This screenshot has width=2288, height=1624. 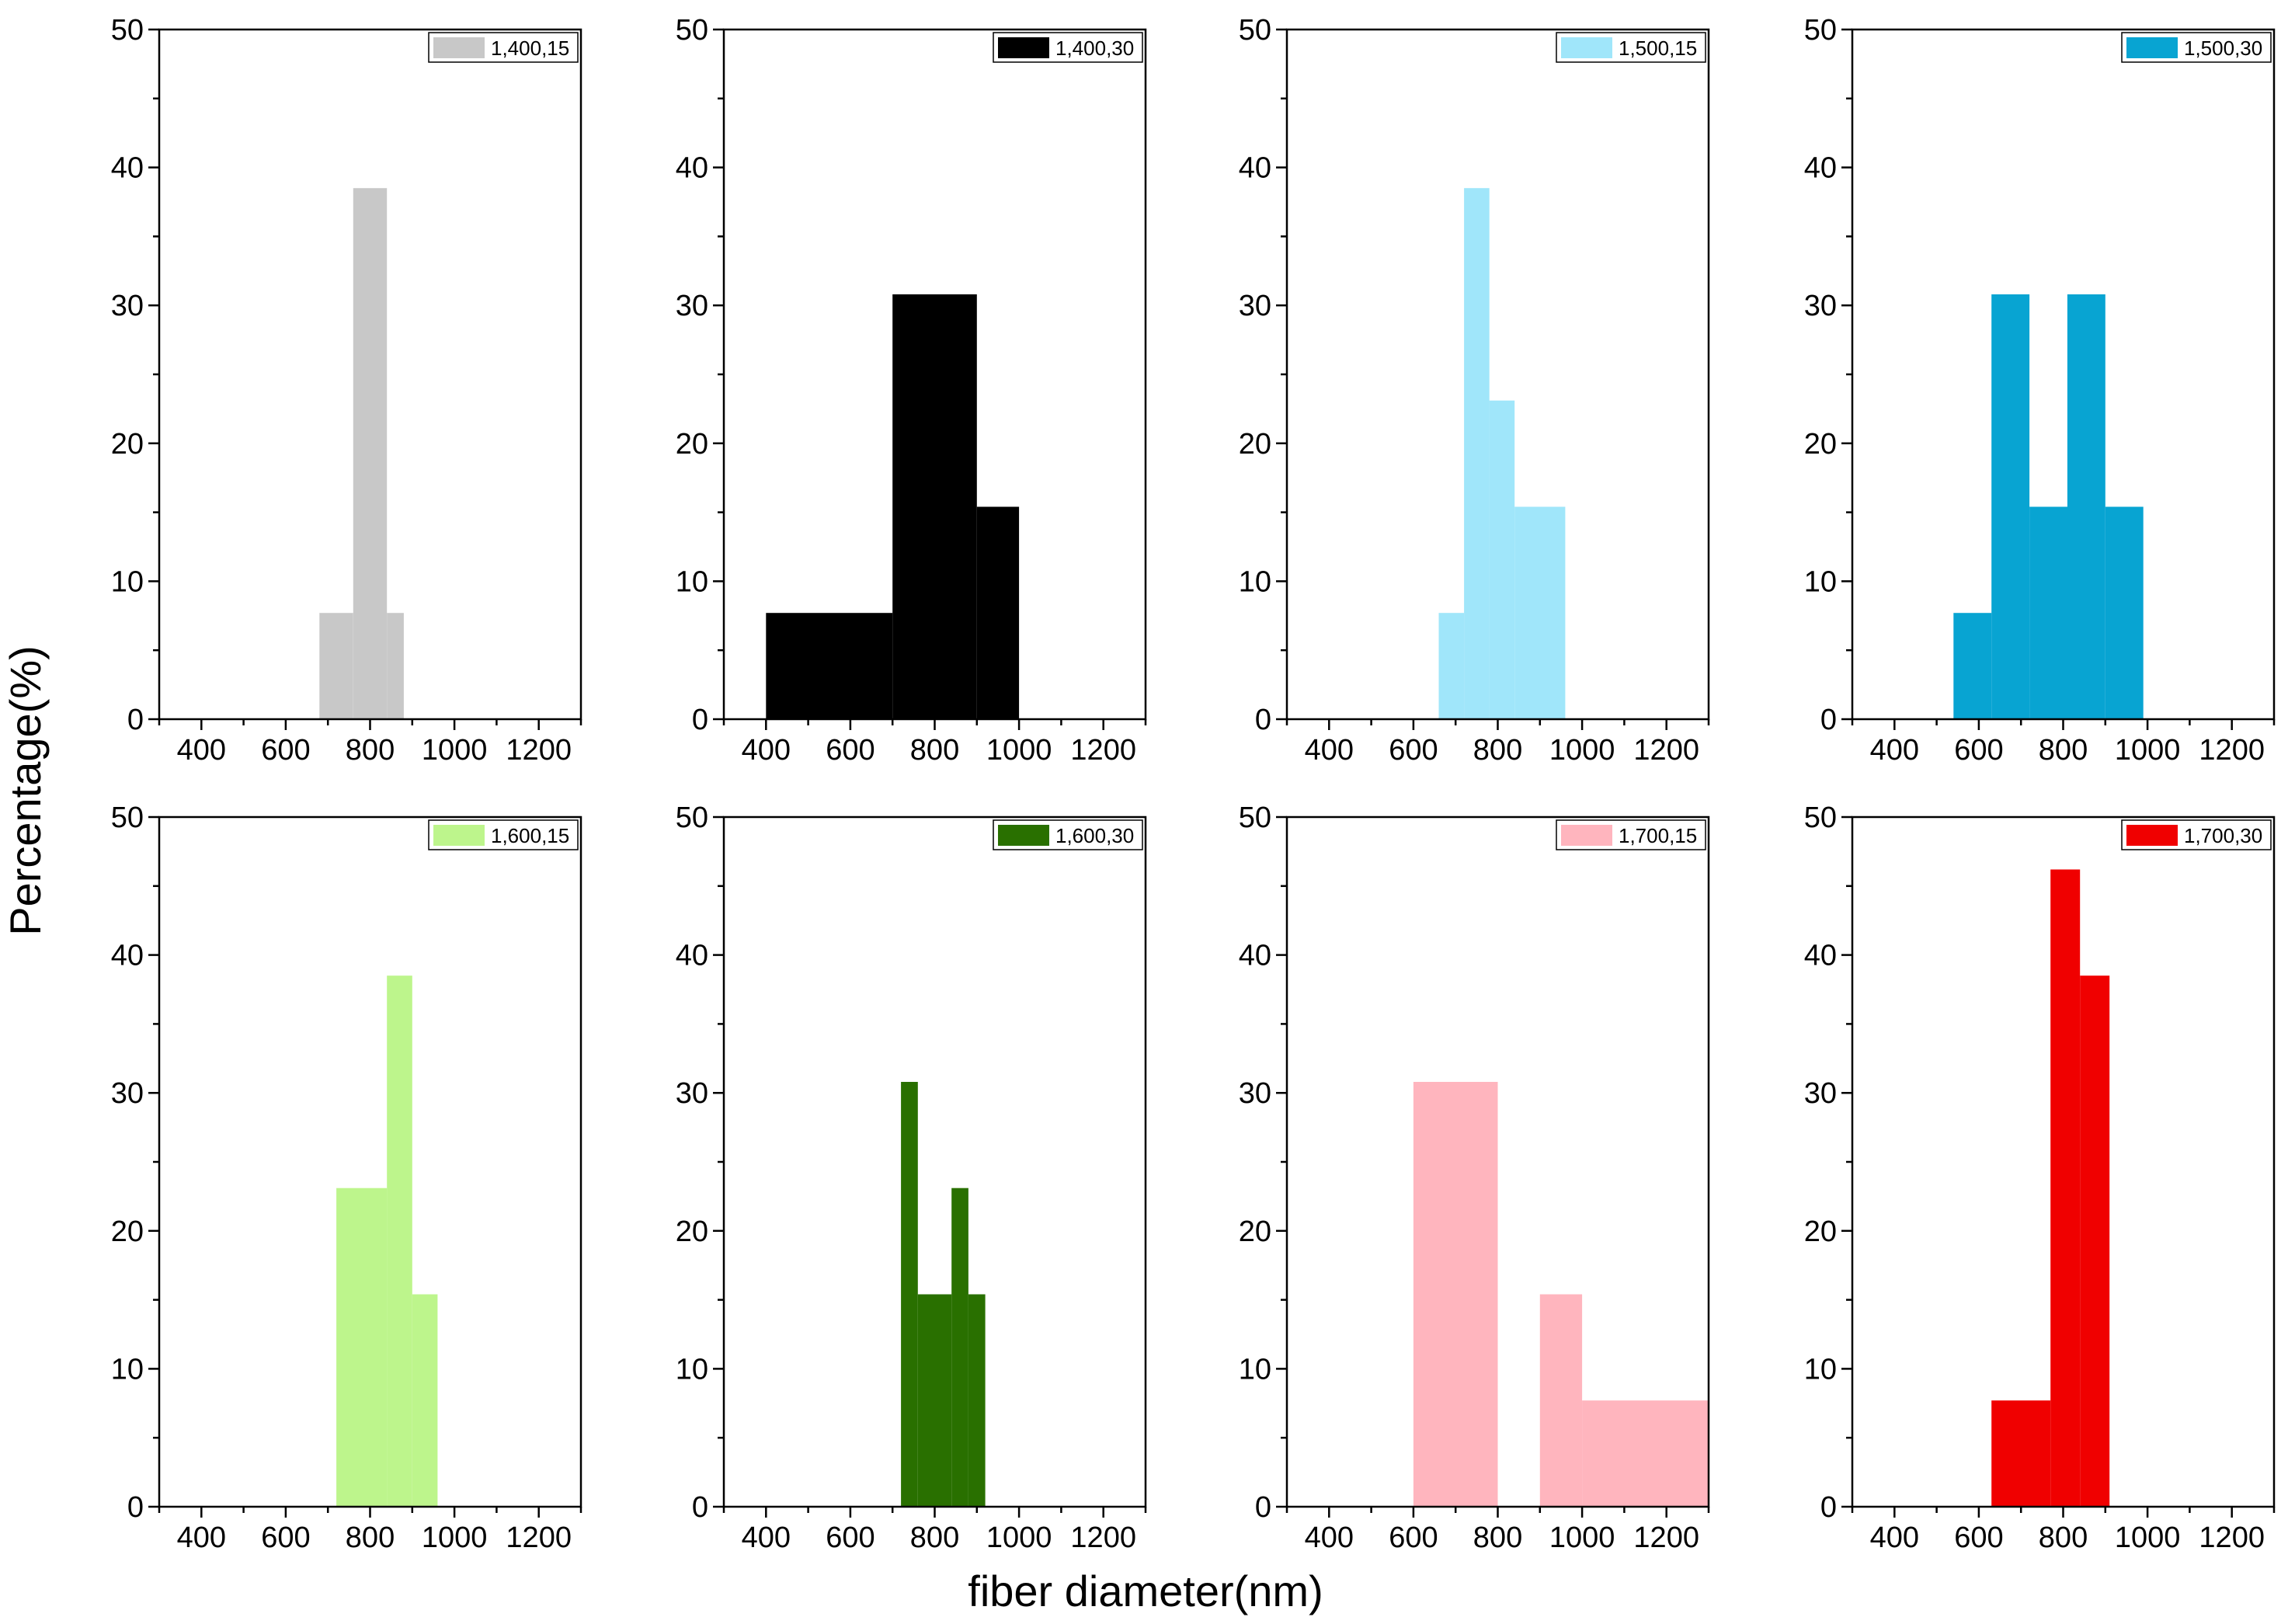 What do you see at coordinates (1658, 48) in the screenshot?
I see `legend-label: 1,500,15` at bounding box center [1658, 48].